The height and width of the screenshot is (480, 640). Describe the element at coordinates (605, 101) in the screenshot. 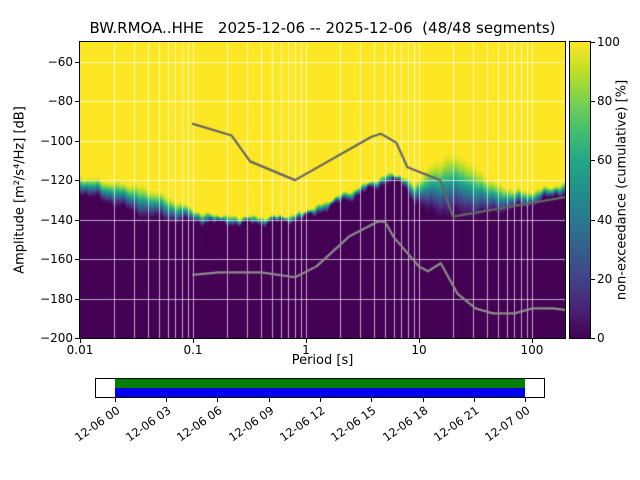

I see `colorbar-tick-label: 80` at that location.